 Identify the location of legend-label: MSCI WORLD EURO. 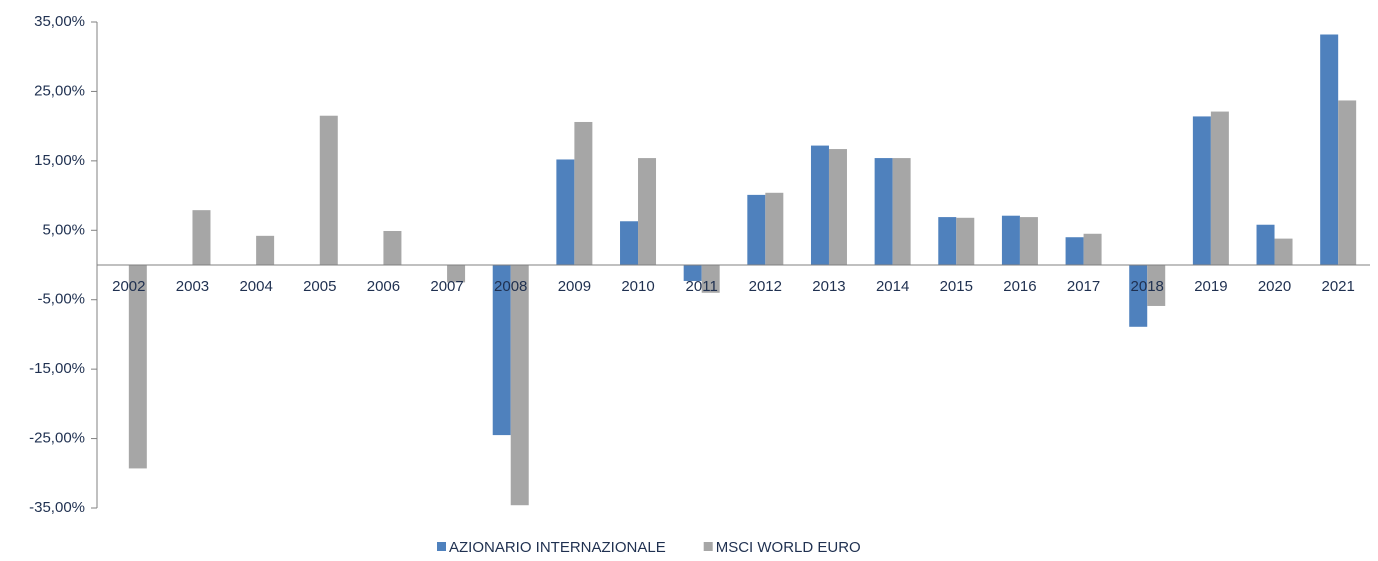
(788, 547).